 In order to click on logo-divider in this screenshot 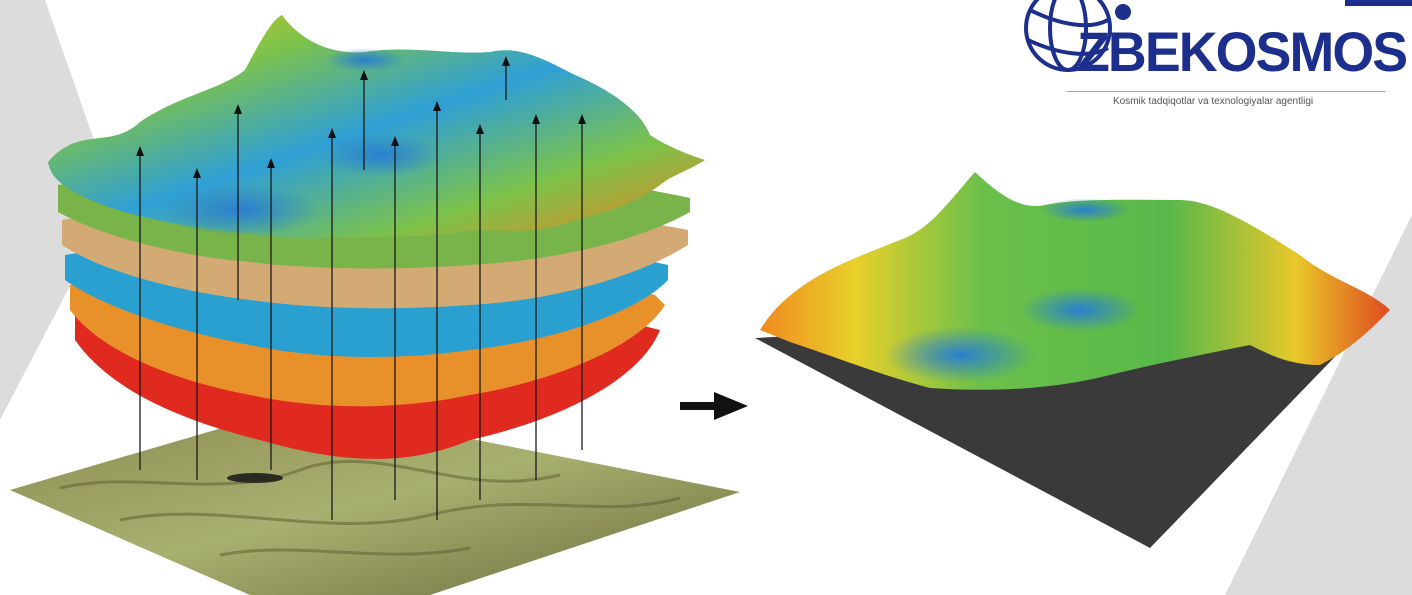, I will do `click(1226, 91)`.